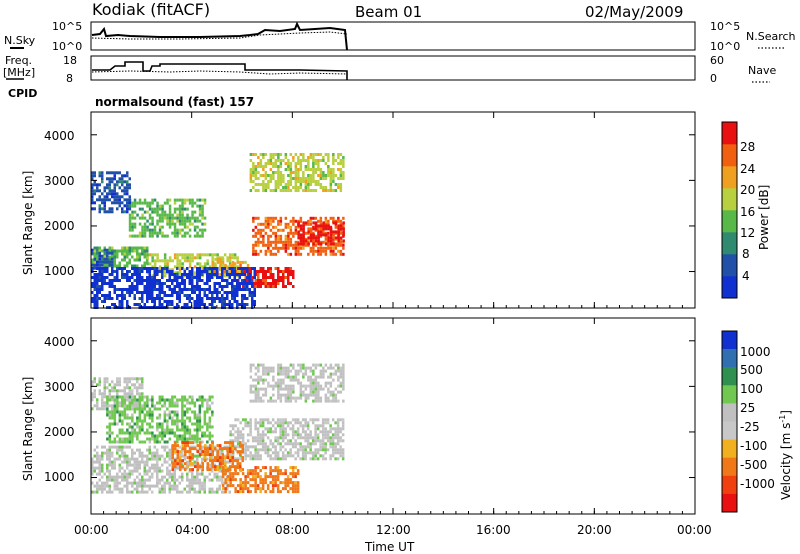  Describe the element at coordinates (717, 60) in the screenshot. I see `nave-tick-top: 60` at that location.